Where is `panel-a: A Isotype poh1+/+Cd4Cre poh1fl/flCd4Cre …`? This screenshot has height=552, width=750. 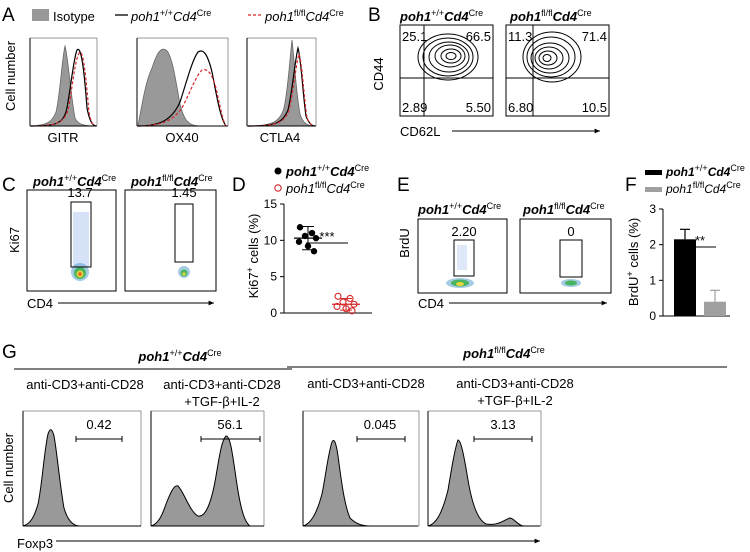 panel-a: A Isotype poh1+/+Cd4Cre poh1fl/flCd4Cre … is located at coordinates (173, 75).